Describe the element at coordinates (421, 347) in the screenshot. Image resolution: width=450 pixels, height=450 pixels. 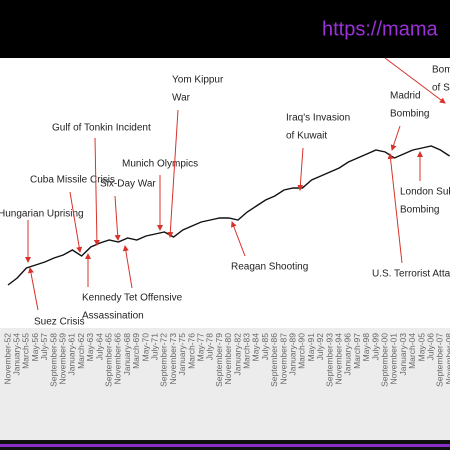
I see `x-tick-label: May-05` at that location.